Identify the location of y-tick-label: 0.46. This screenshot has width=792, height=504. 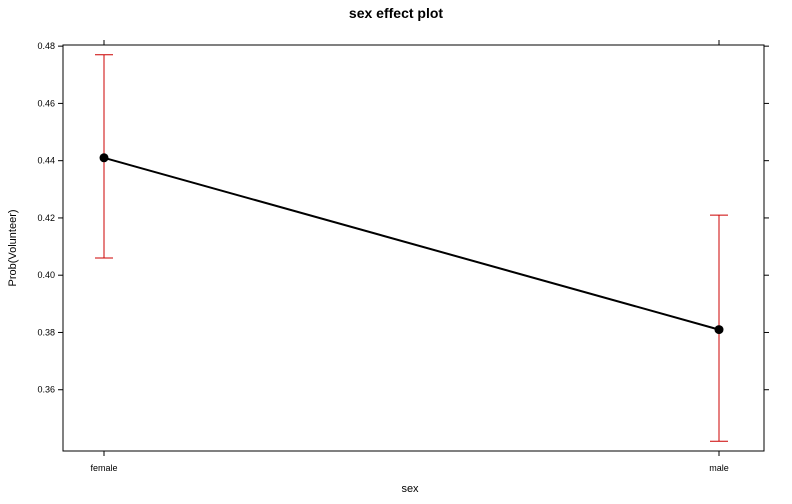
(46, 103).